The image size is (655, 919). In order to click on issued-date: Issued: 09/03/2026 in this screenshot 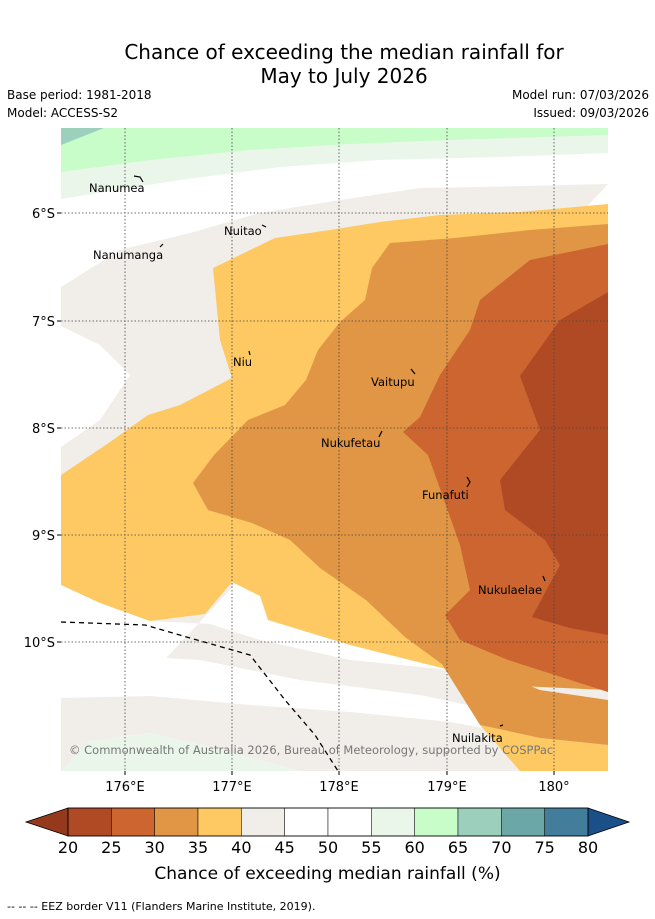, I will do `click(591, 113)`.